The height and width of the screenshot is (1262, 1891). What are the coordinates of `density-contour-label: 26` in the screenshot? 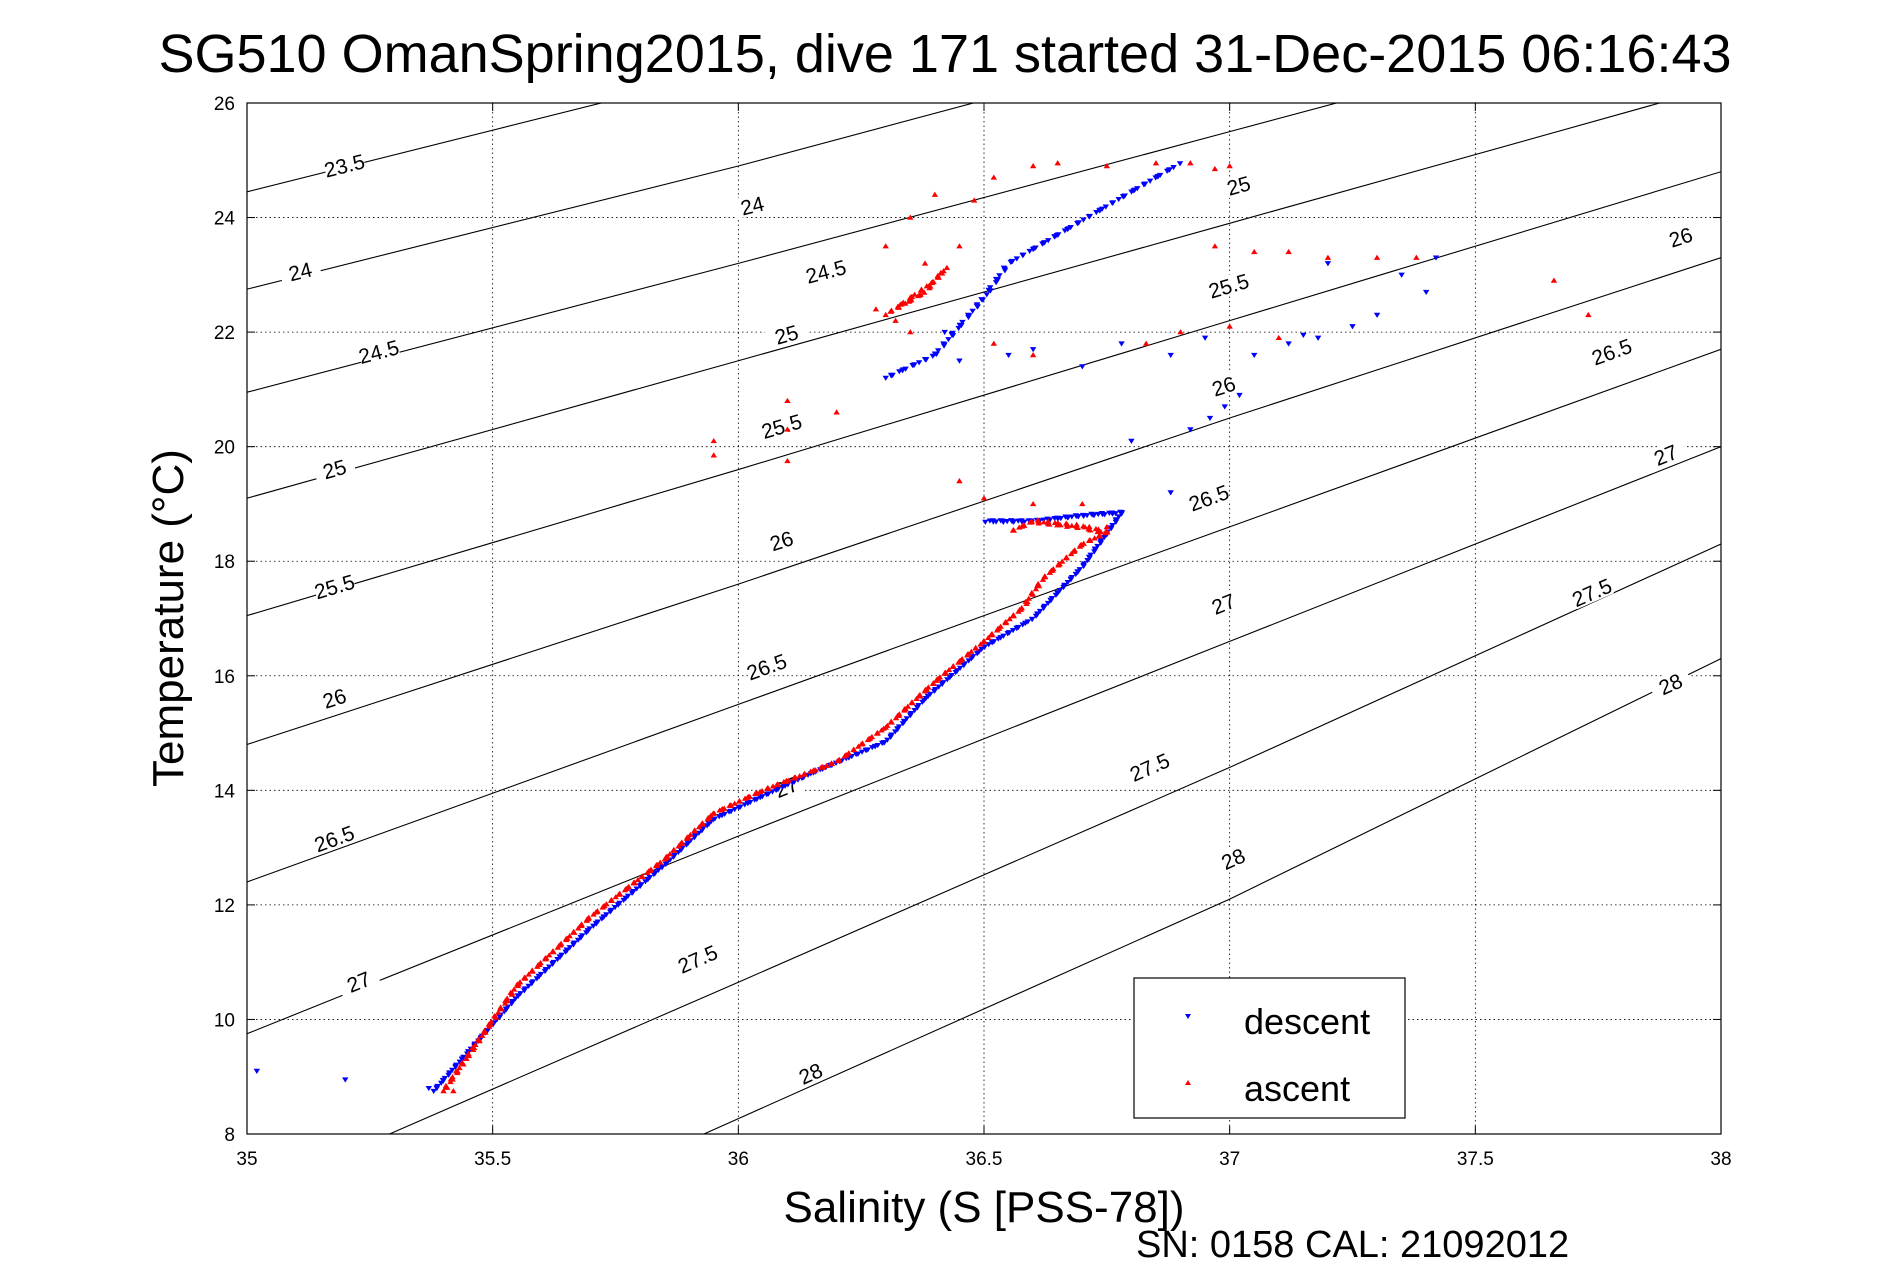 It's located at (1680, 236).